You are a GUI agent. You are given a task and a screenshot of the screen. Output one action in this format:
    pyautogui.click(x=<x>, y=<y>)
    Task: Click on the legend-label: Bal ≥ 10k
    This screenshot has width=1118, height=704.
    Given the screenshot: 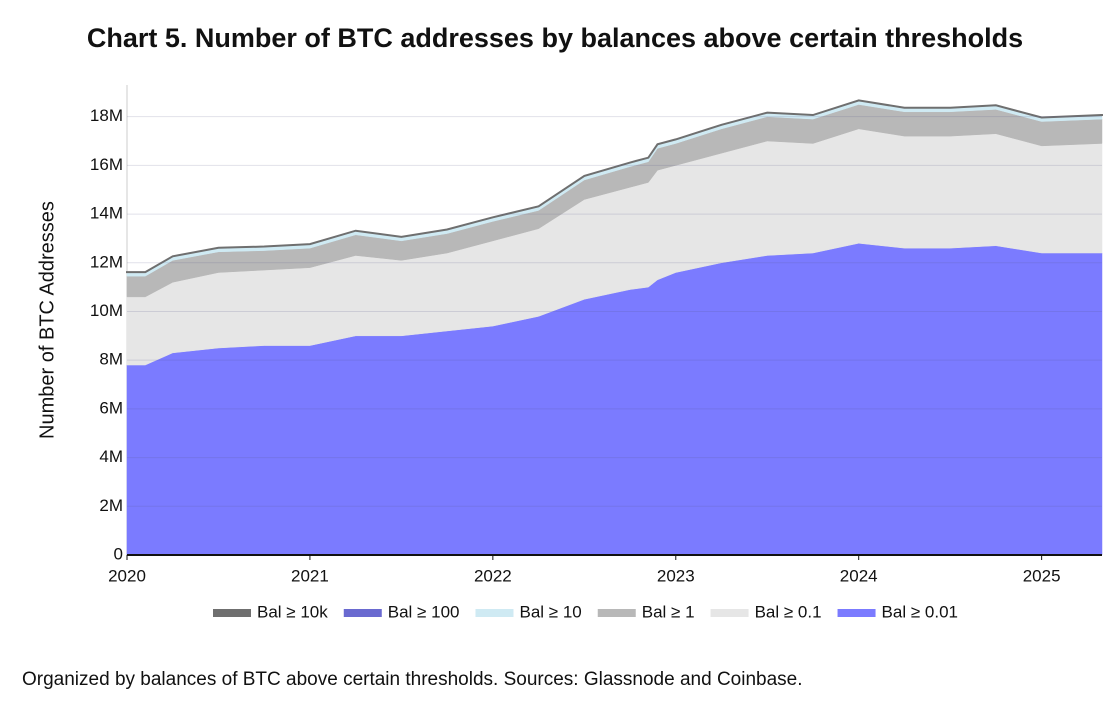 What is the action you would take?
    pyautogui.click(x=292, y=611)
    